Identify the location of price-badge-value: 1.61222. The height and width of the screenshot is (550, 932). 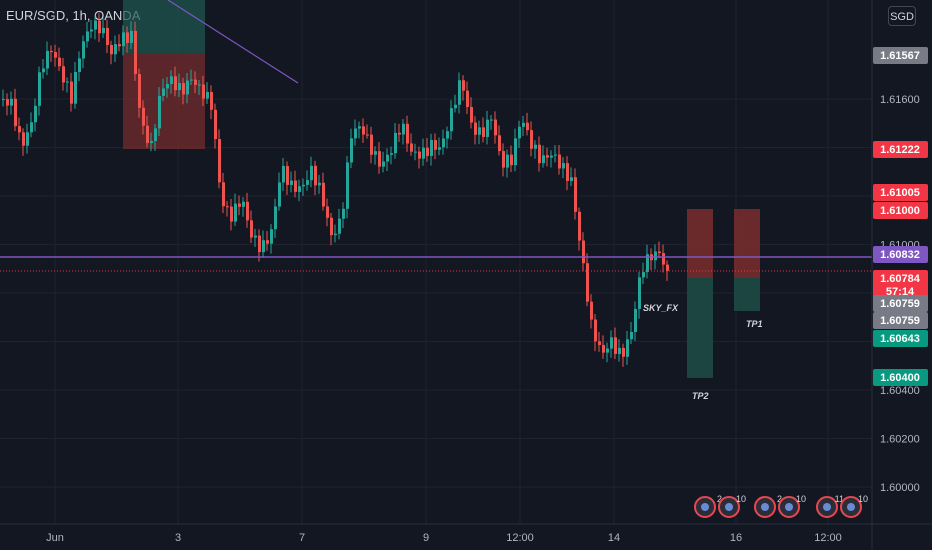
(900, 150).